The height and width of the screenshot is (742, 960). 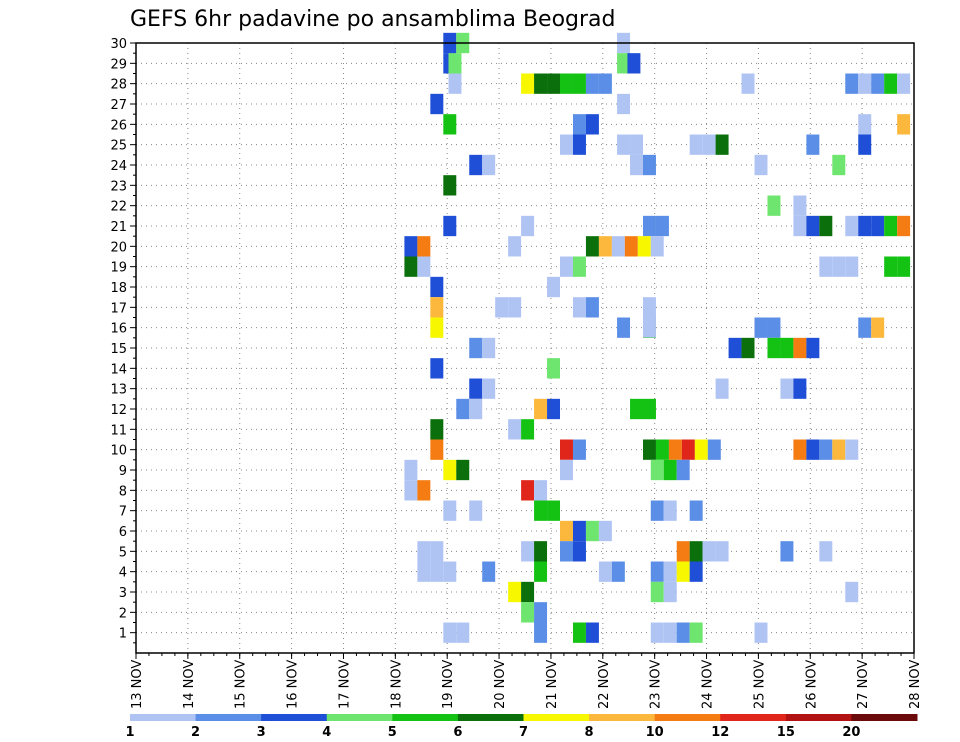 I want to click on y-tick-label: 6, so click(x=123, y=532).